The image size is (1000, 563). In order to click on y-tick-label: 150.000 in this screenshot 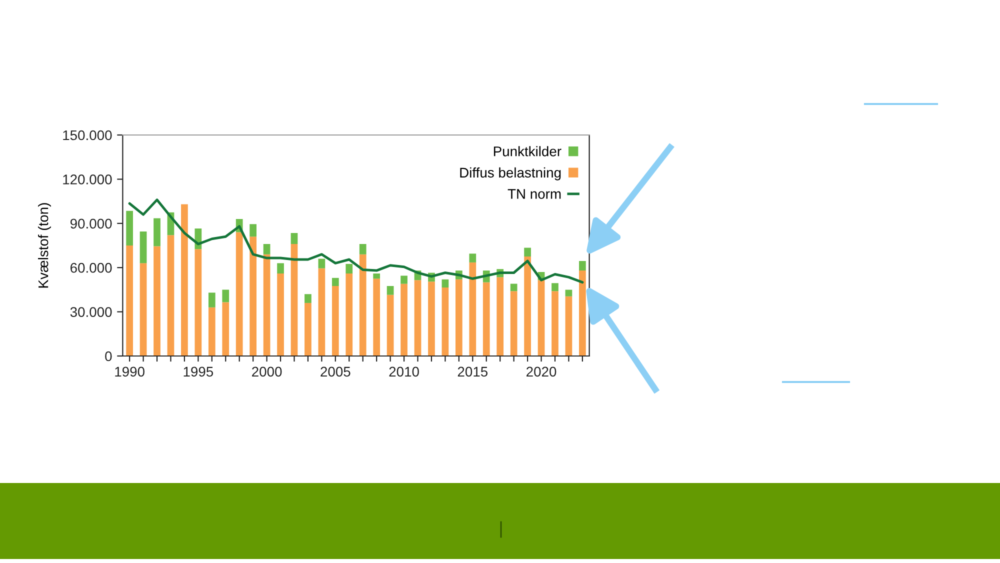, I will do `click(87, 135)`.